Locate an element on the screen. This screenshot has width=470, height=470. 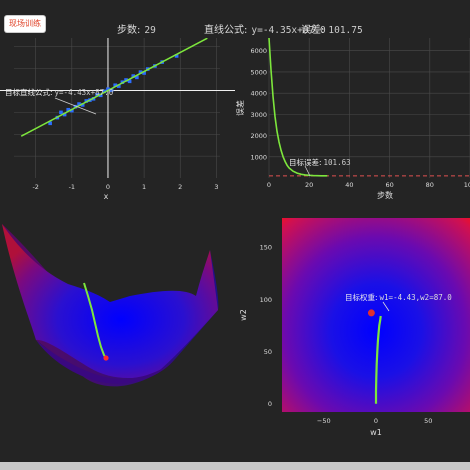
loss-annotation-value: 101.63 is located at coordinates (337, 162).